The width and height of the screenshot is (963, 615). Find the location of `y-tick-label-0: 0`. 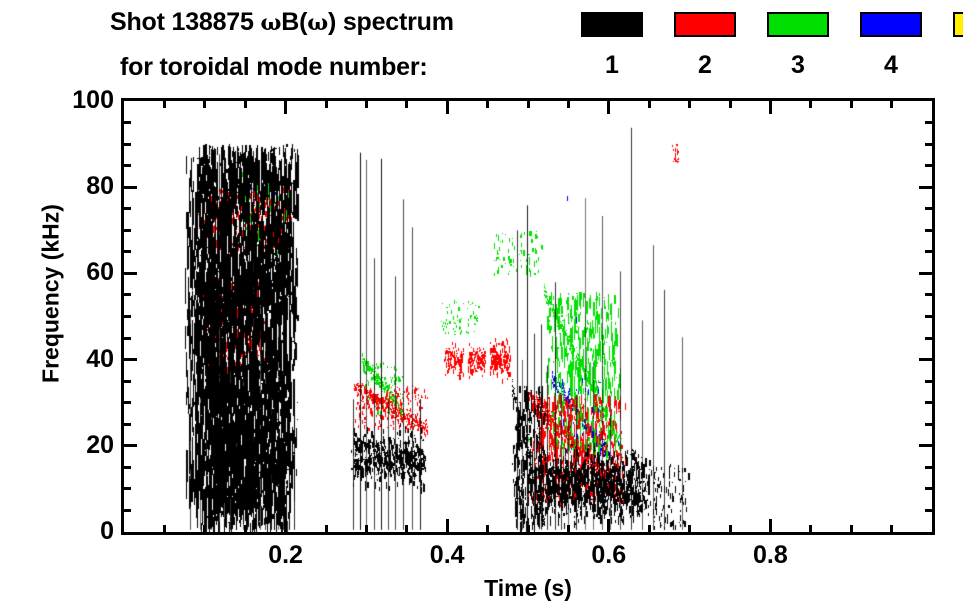

y-tick-label-0: 0 is located at coordinates (107, 531).